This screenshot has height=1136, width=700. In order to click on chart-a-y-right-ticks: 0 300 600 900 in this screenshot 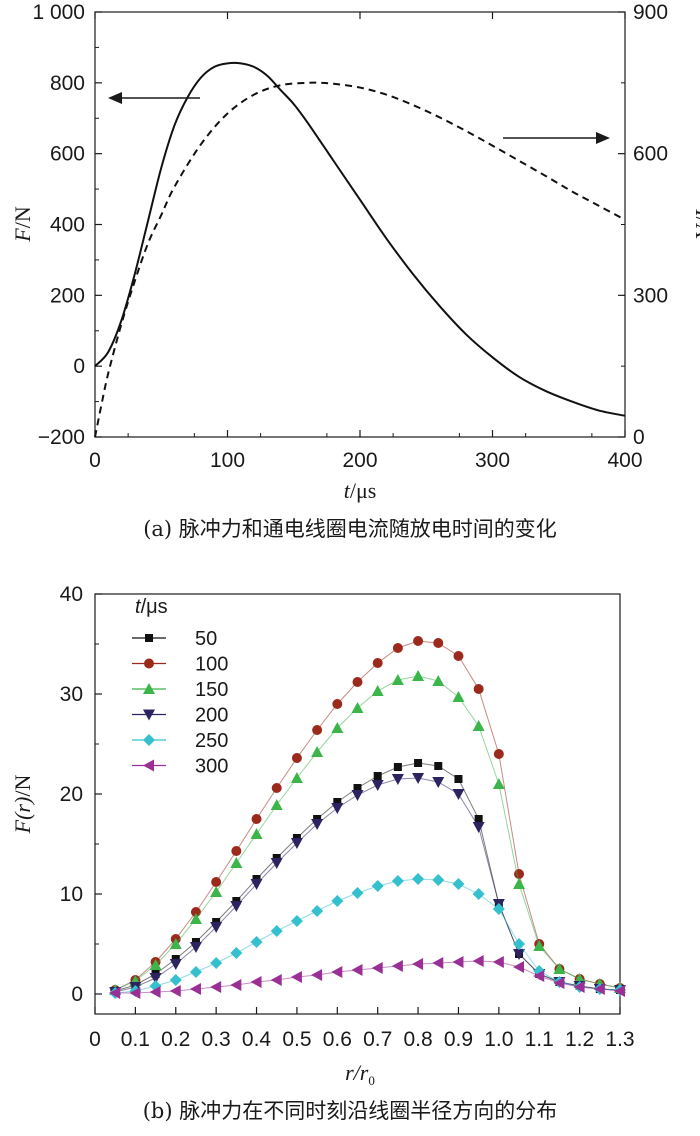, I will do `click(643, 225)`.